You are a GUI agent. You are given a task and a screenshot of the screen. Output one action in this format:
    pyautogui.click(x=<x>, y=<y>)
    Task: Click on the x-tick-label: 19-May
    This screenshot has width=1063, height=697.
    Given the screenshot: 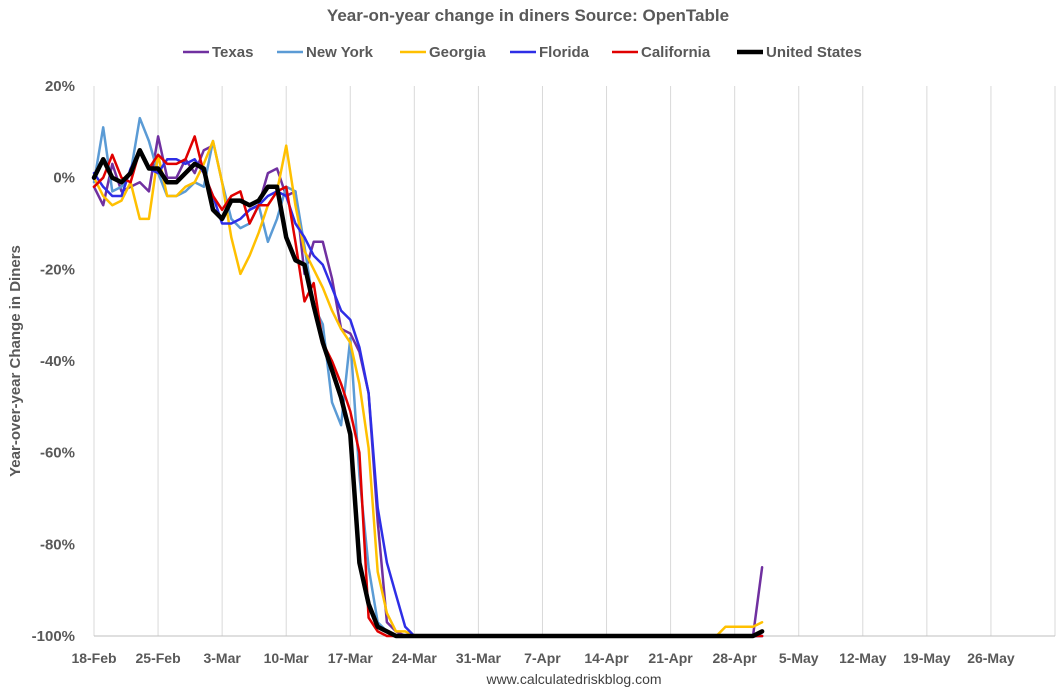 What is the action you would take?
    pyautogui.click(x=927, y=658)
    